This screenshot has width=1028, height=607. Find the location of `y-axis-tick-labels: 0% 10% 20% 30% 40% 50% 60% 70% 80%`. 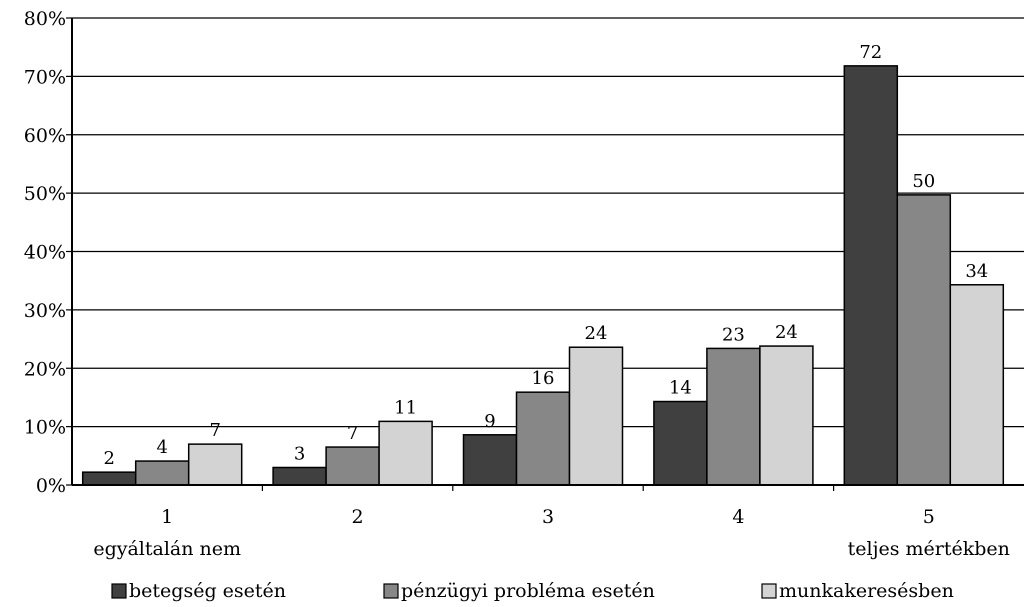

y-axis-tick-labels: 0% 10% 20% 30% 40% 50% 60% 70% 80% is located at coordinates (45, 252).